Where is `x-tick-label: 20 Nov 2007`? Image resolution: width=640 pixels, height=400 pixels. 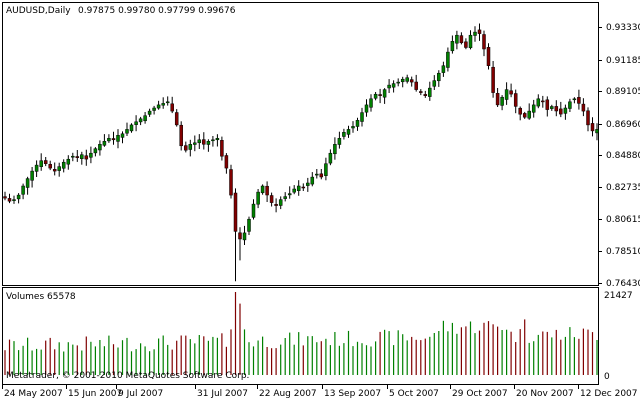 x-tick-label: 20 Nov 2007 is located at coordinates (545, 394).